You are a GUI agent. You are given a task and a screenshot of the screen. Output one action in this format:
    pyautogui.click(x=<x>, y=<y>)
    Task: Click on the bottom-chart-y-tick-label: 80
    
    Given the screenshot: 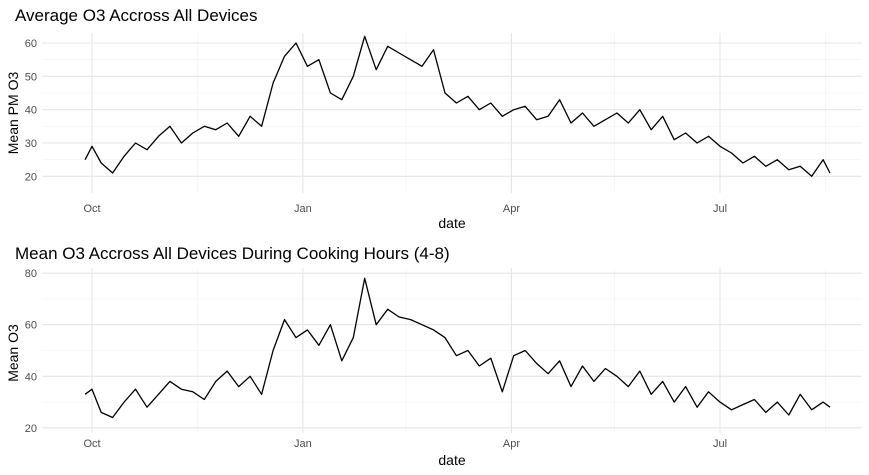 What is the action you would take?
    pyautogui.click(x=31, y=274)
    